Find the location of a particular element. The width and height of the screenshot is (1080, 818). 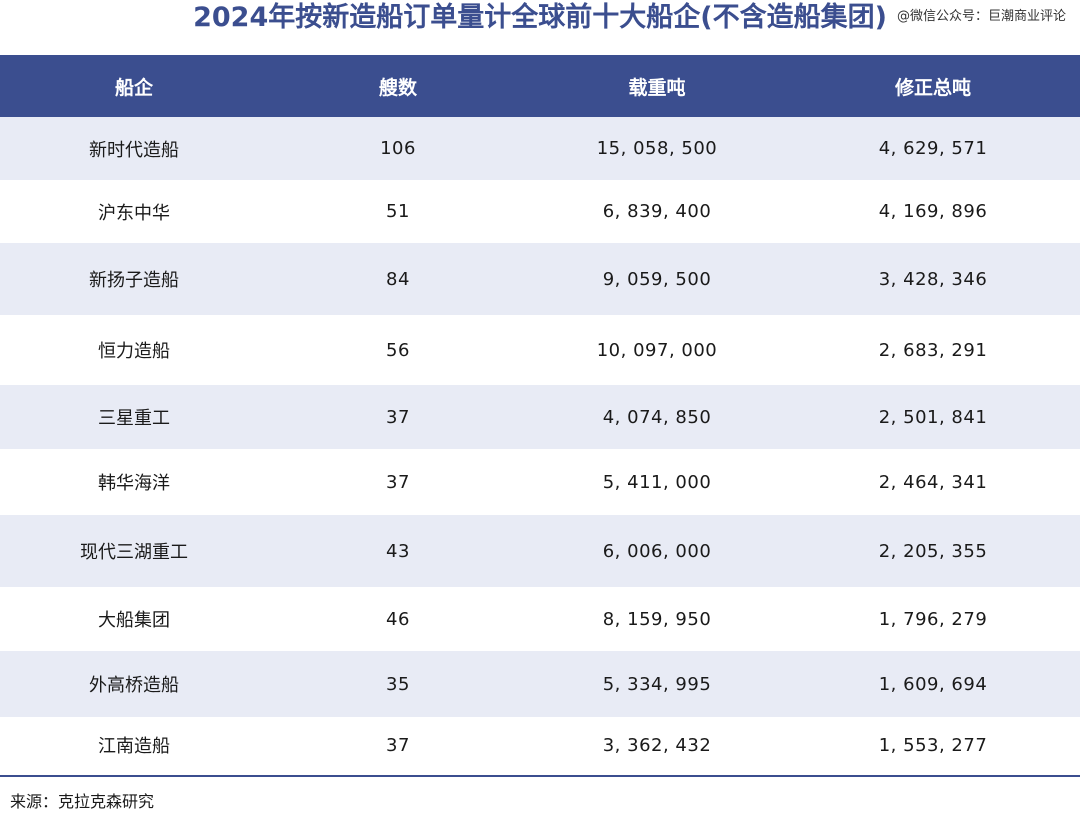

cell-dwt: 9, 059, 500 is located at coordinates (657, 279).